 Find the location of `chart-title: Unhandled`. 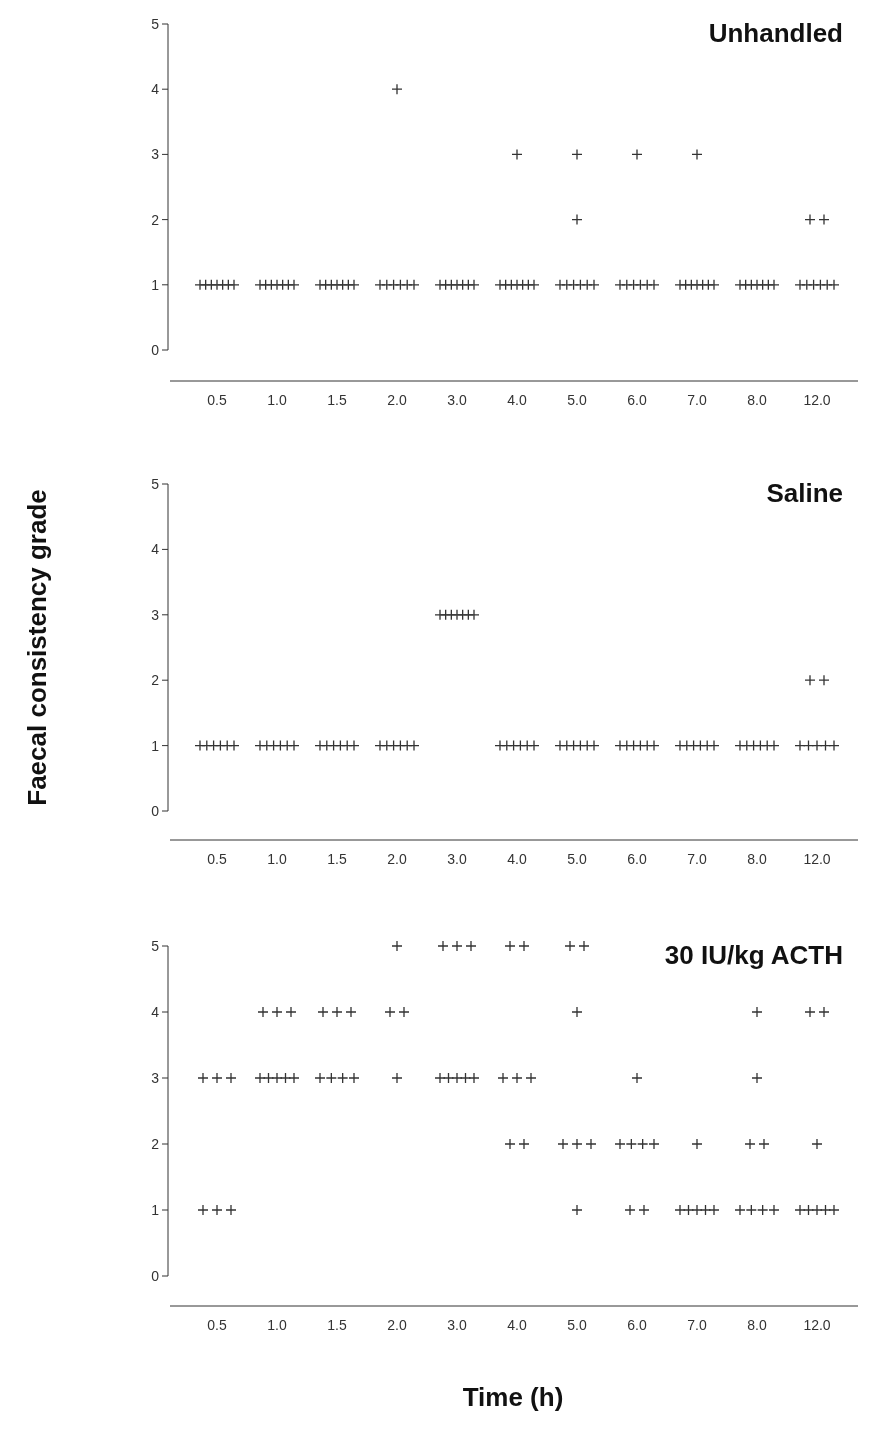

chart-title: Unhandled is located at coordinates (775, 33).